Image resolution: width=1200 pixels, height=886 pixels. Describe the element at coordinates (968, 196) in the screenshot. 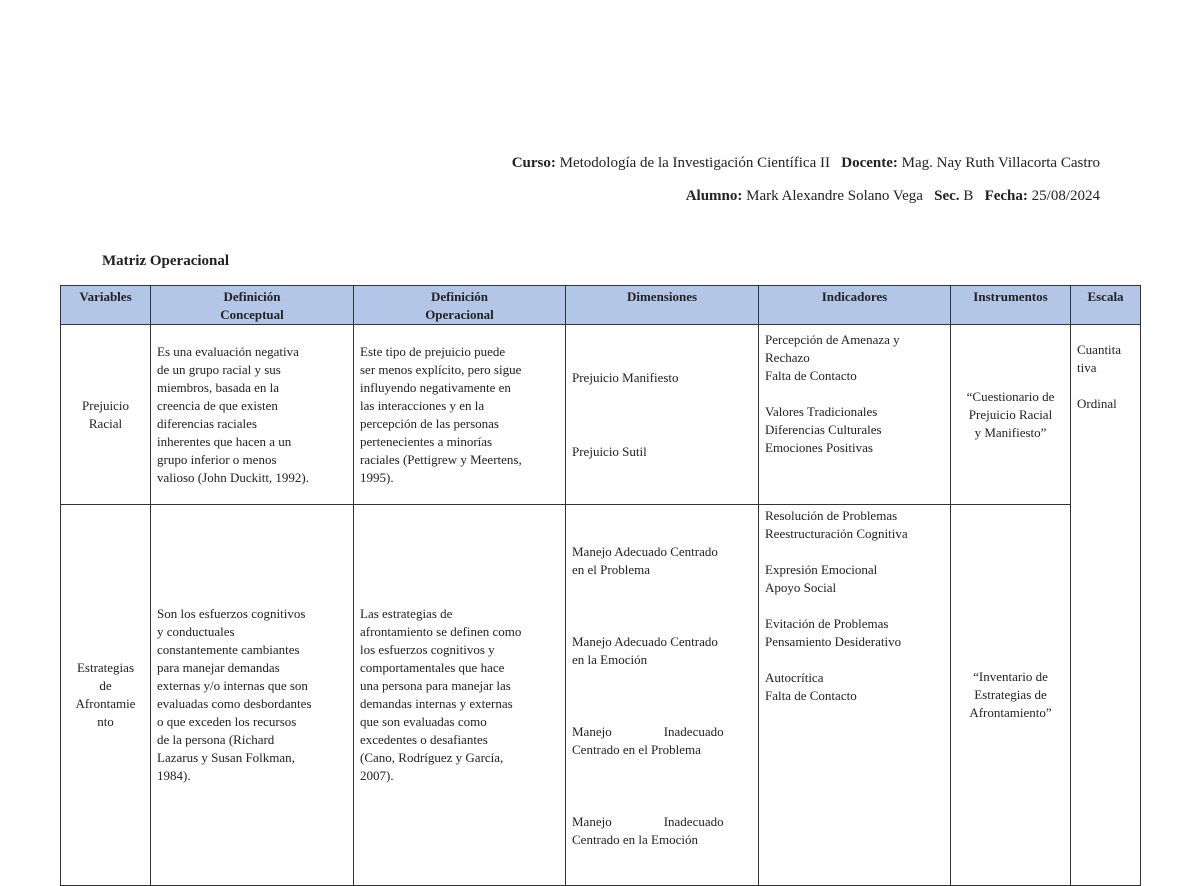

I see `sec-value: B` at that location.